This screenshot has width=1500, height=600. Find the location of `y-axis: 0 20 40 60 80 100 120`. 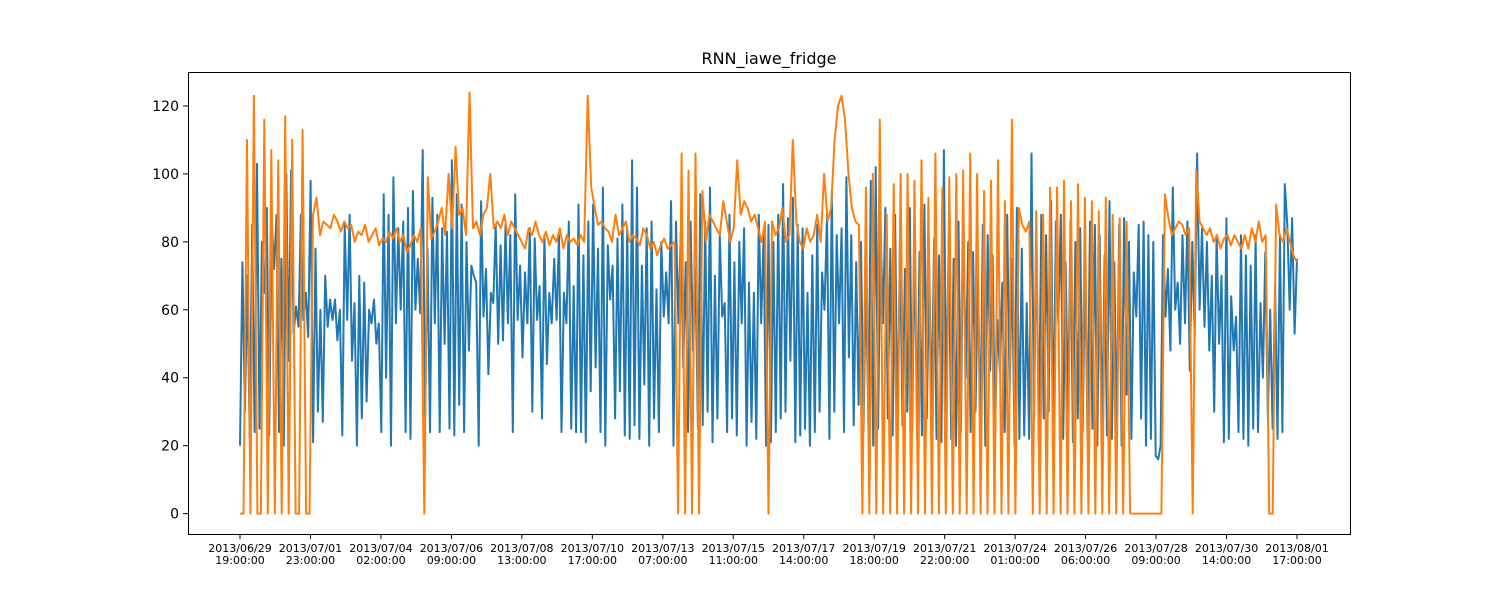

y-axis: 0 20 40 60 80 100 120 is located at coordinates (170, 311).